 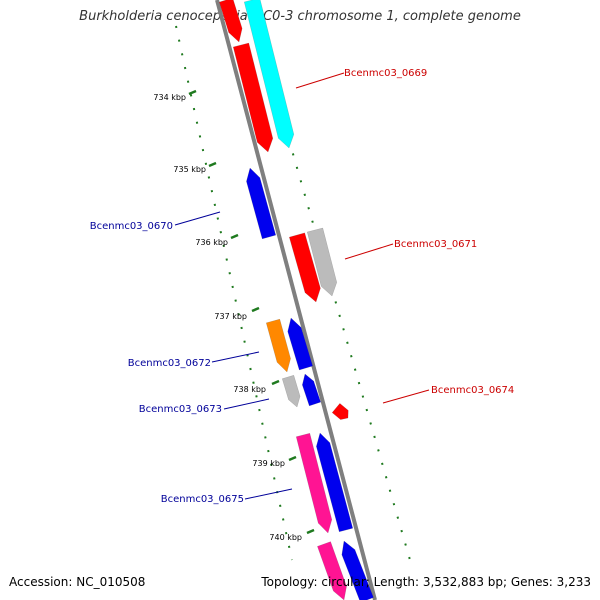 I want to click on gene-label: Bcenmc03_0669, so click(x=385, y=73).